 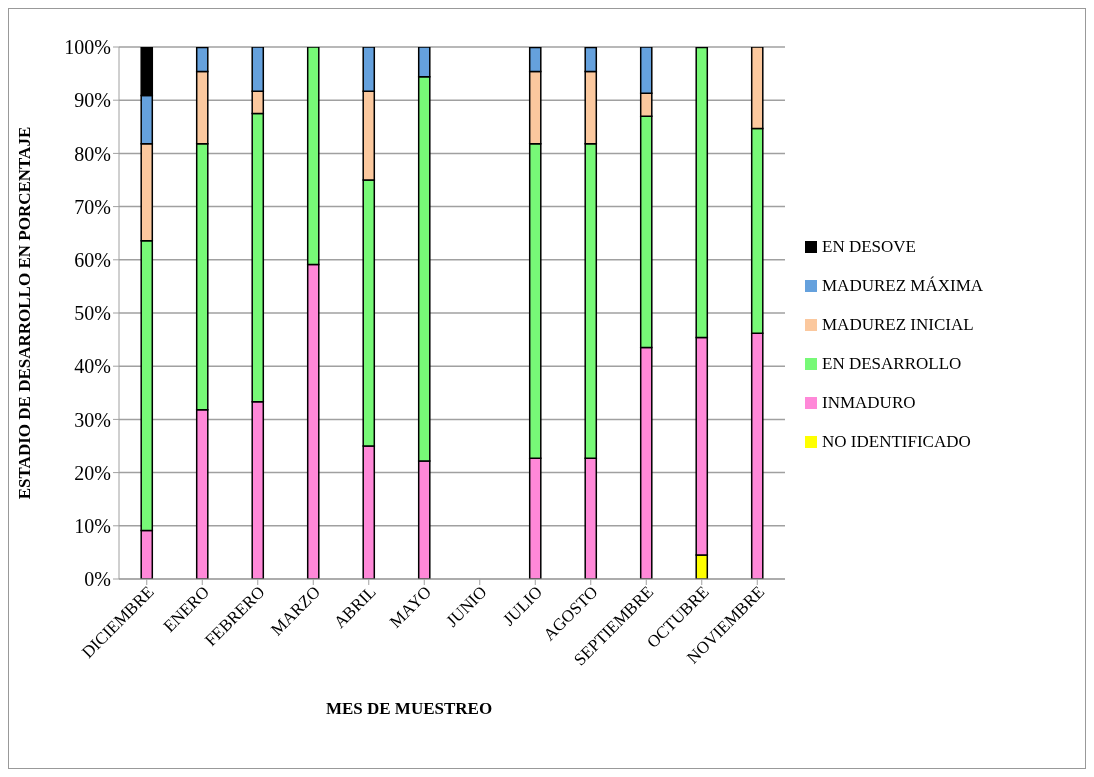 I want to click on legend-label: EN DESARROLLO, so click(x=892, y=364).